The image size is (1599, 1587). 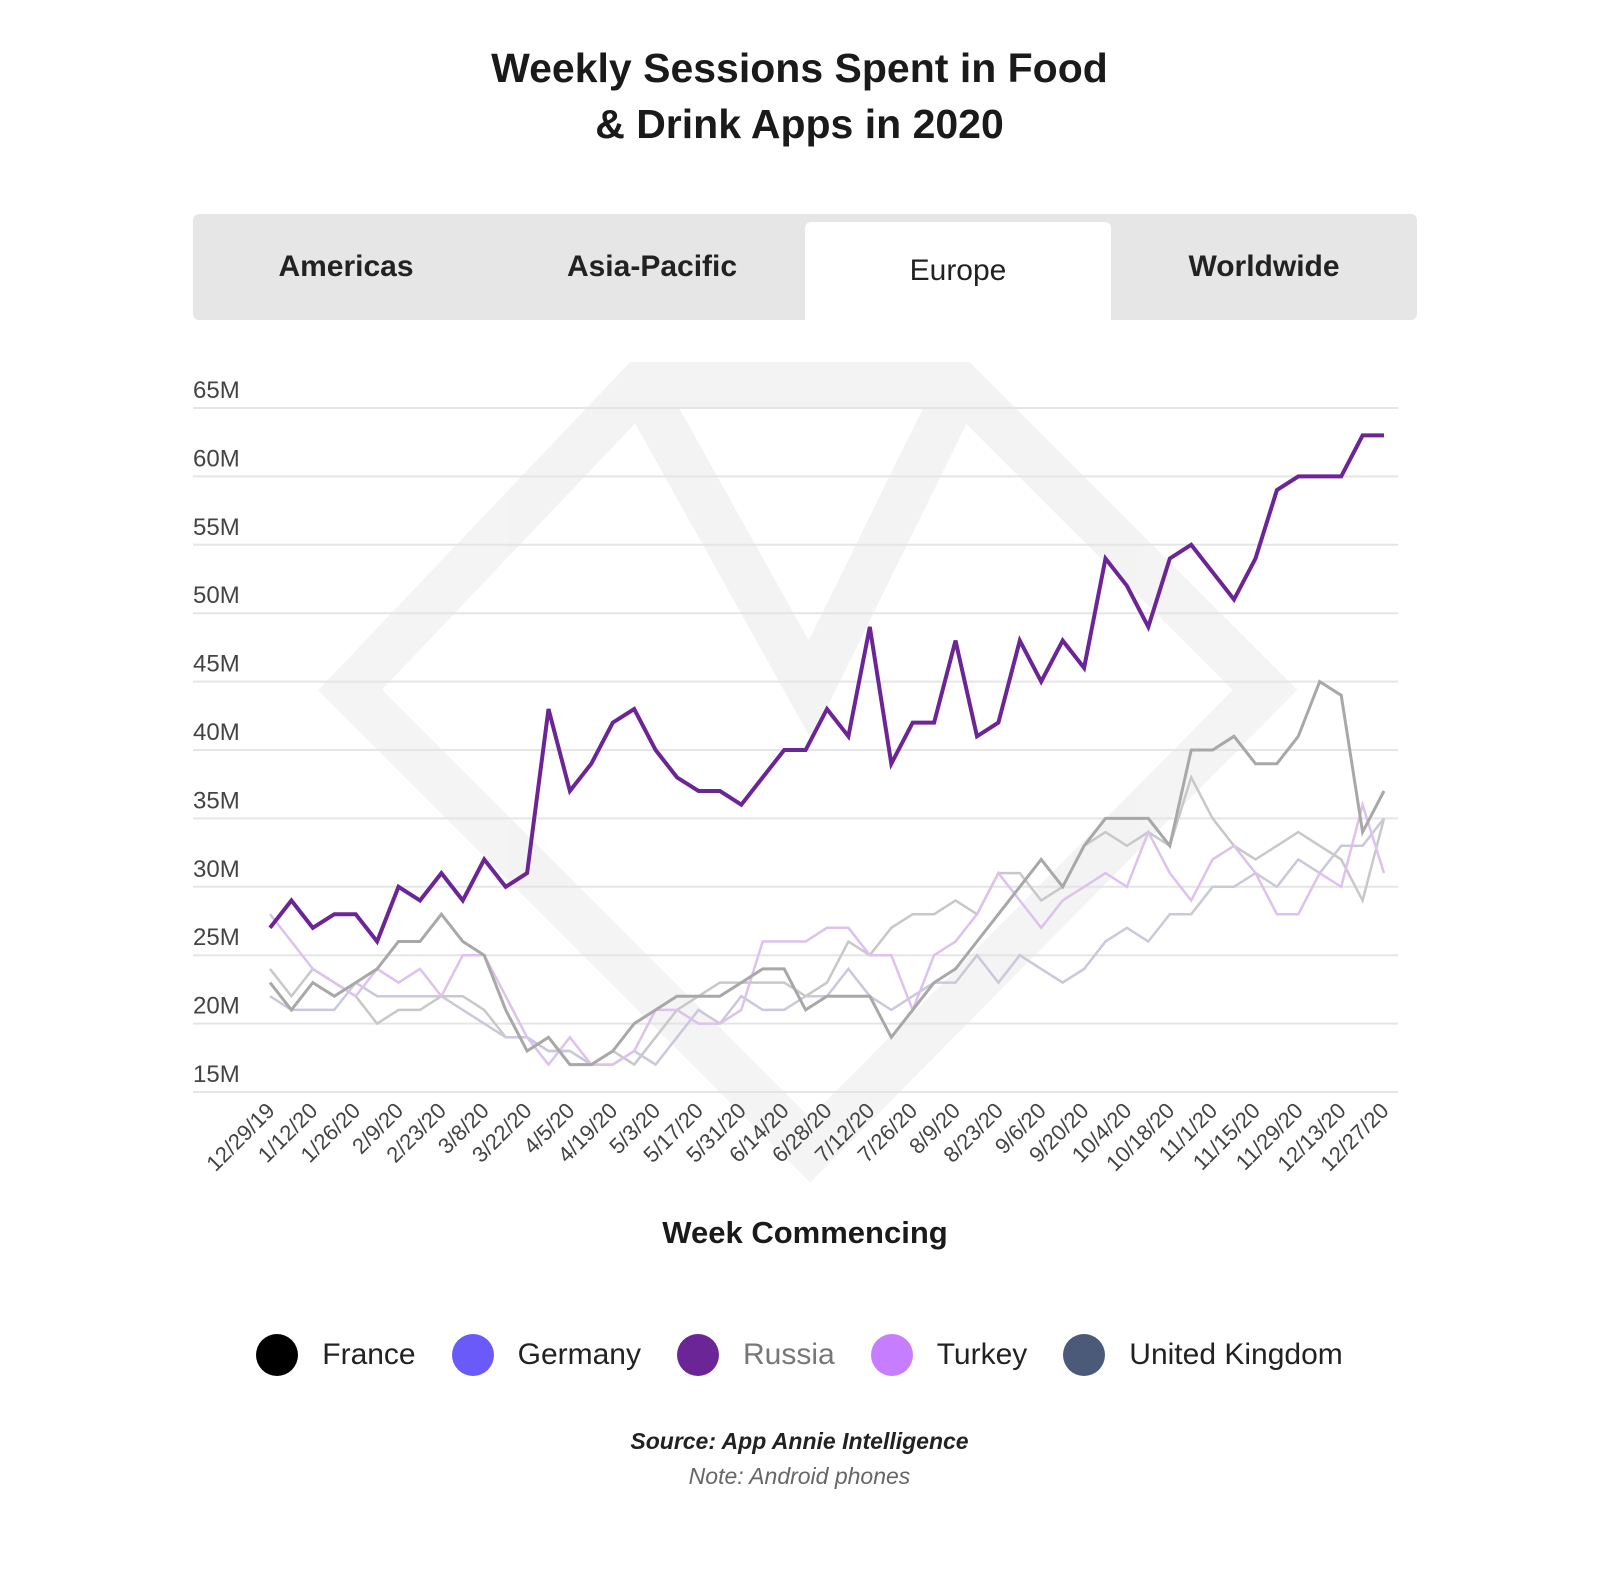 What do you see at coordinates (804, 1232) in the screenshot?
I see `x-axis-label: Week Commencing` at bounding box center [804, 1232].